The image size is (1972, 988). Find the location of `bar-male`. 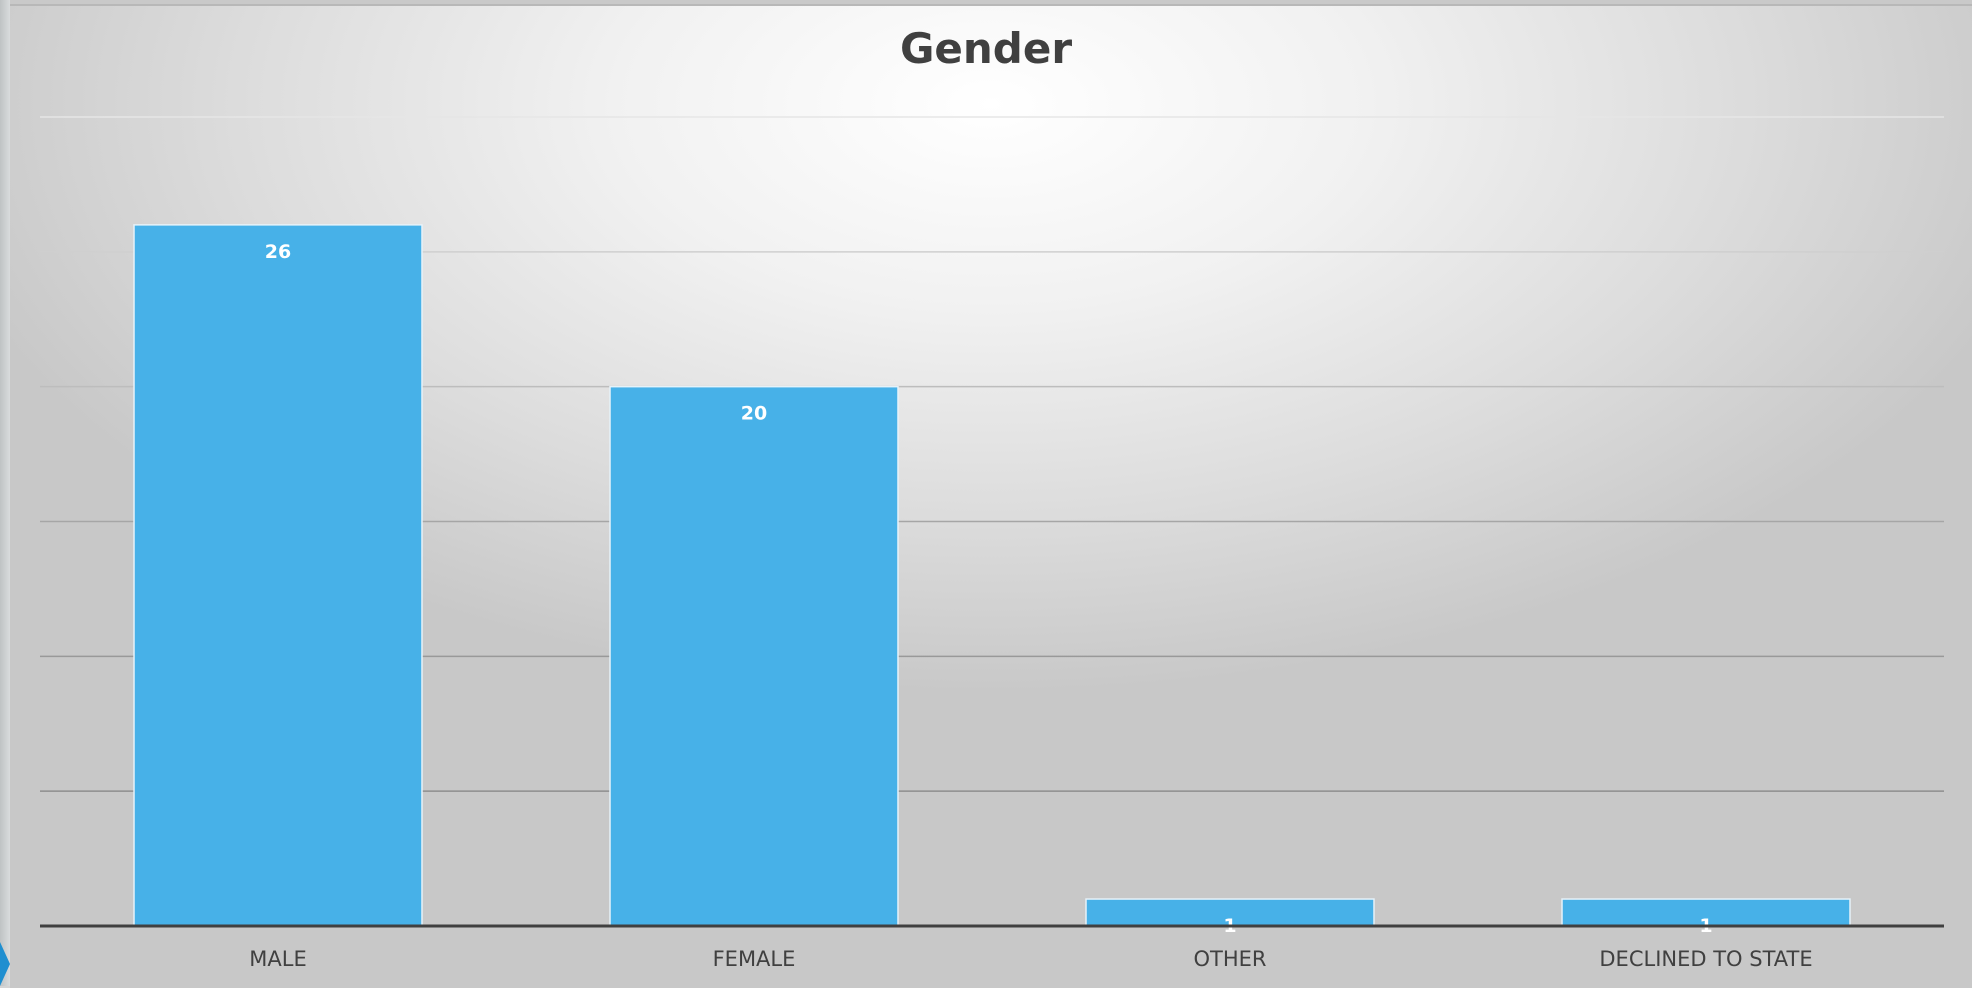

bar-male is located at coordinates (278, 575).